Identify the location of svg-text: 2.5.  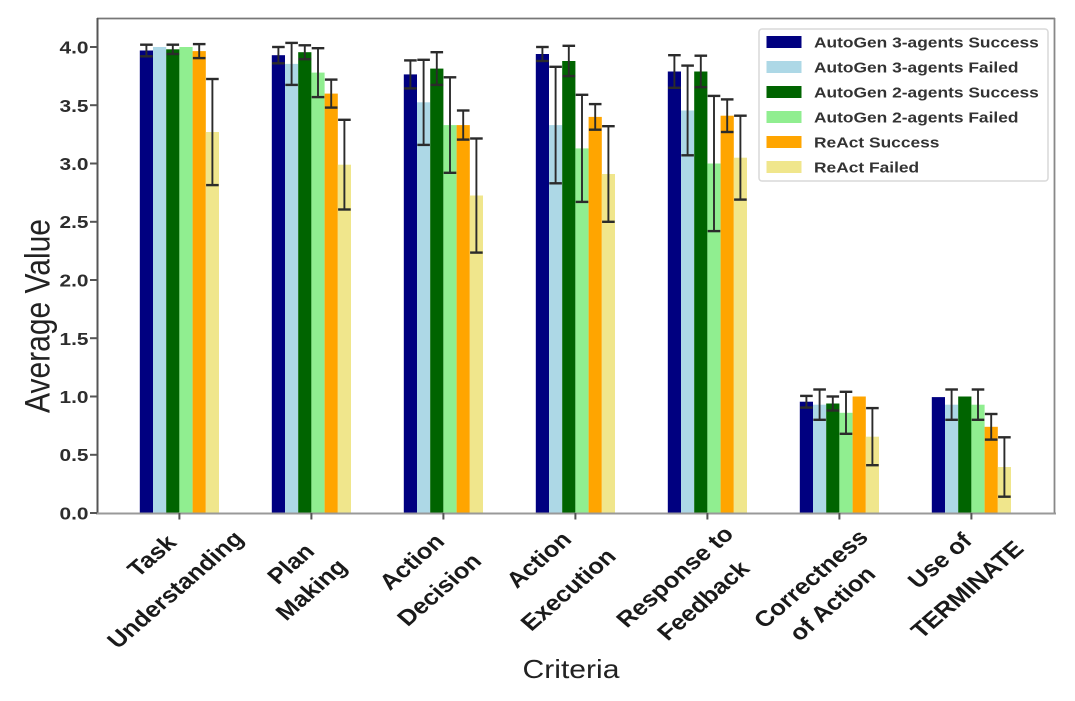
(74, 222).